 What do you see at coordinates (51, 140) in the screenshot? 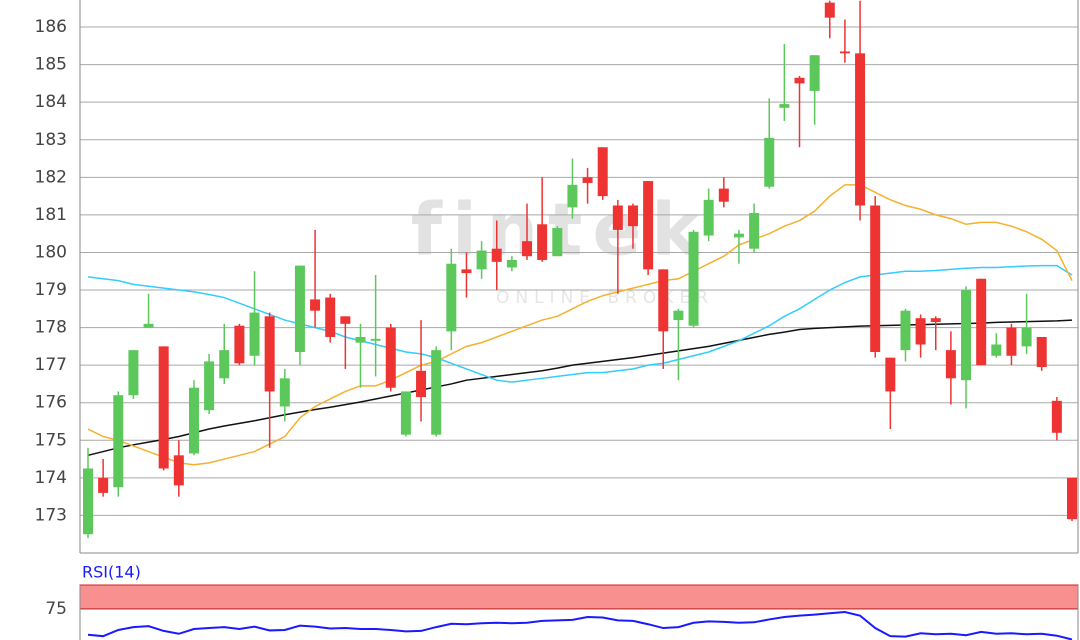
I see `y-tick-label: 183` at bounding box center [51, 140].